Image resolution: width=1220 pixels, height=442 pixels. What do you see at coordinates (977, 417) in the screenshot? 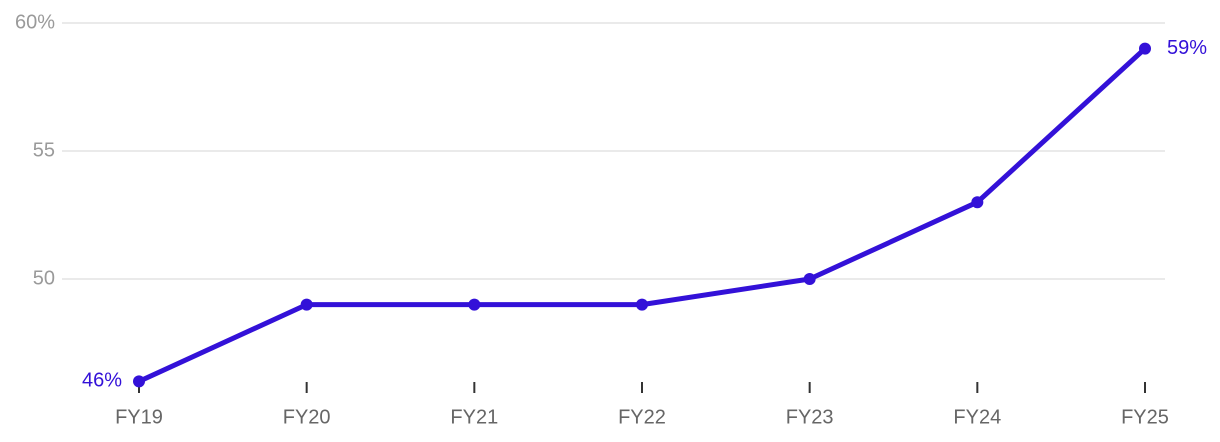
I see `x-tick-label: FY24` at bounding box center [977, 417].